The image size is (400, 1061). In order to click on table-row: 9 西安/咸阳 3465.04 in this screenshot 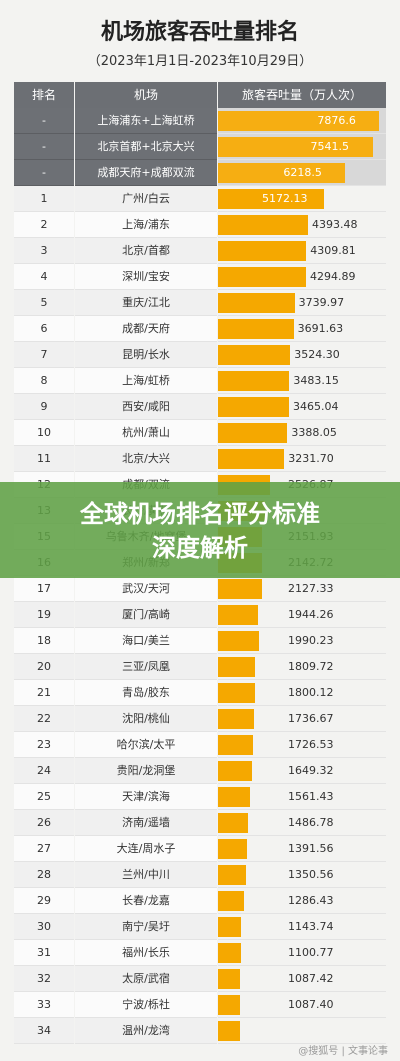, I will do `click(200, 407)`.